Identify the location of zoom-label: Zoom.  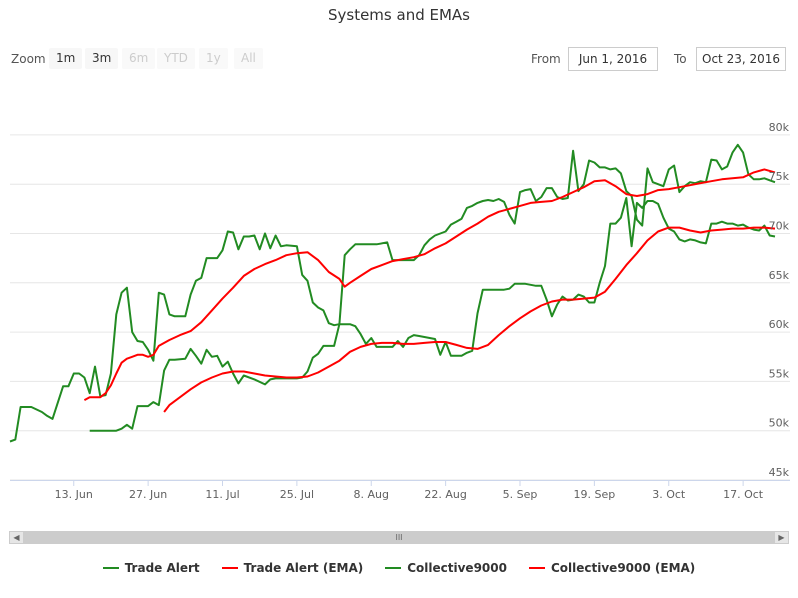
(28, 59).